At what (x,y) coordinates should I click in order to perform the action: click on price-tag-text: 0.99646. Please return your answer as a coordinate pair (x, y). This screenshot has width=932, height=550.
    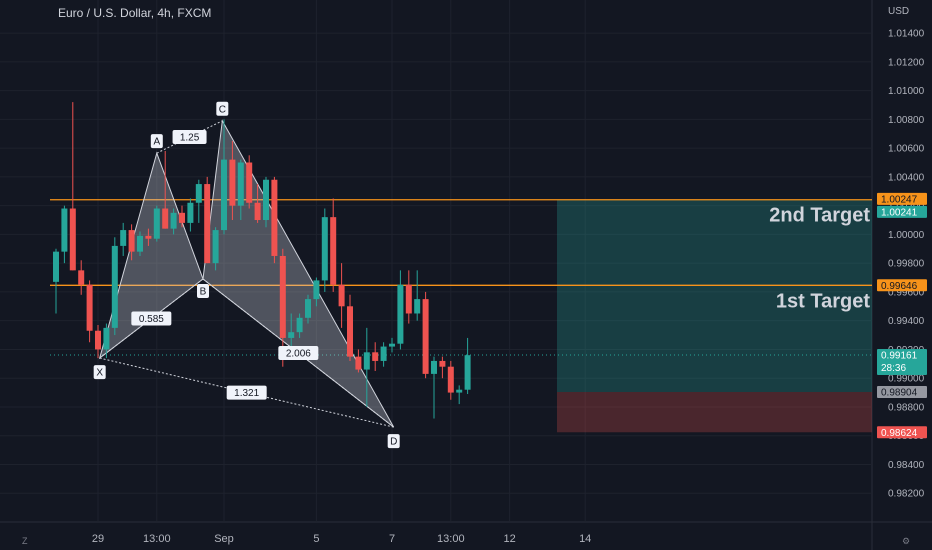
    Looking at the image, I should click on (899, 286).